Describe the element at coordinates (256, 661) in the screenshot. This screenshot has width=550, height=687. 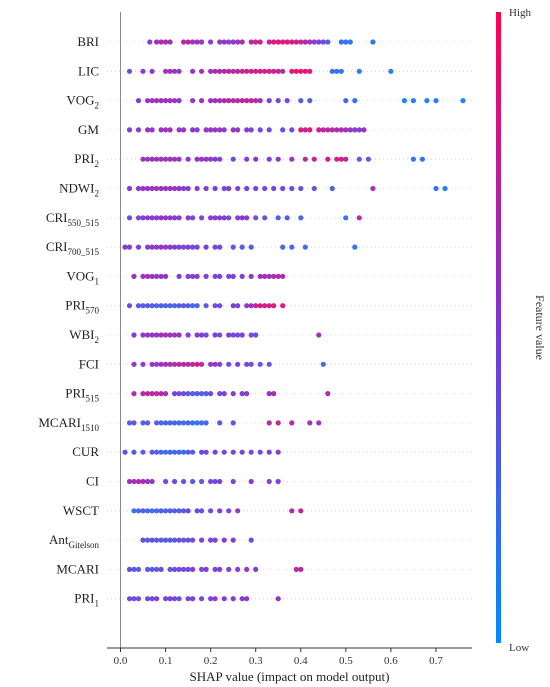
I see `x-tick-label: 0.3` at that location.